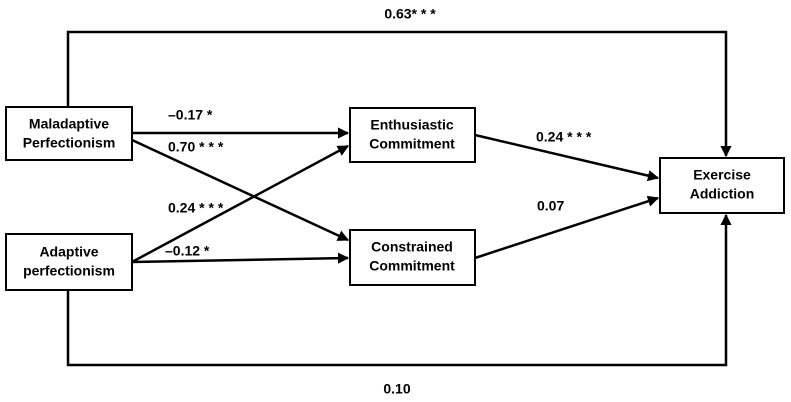  What do you see at coordinates (411, 125) in the screenshot?
I see `node-label: Enthusiastic` at bounding box center [411, 125].